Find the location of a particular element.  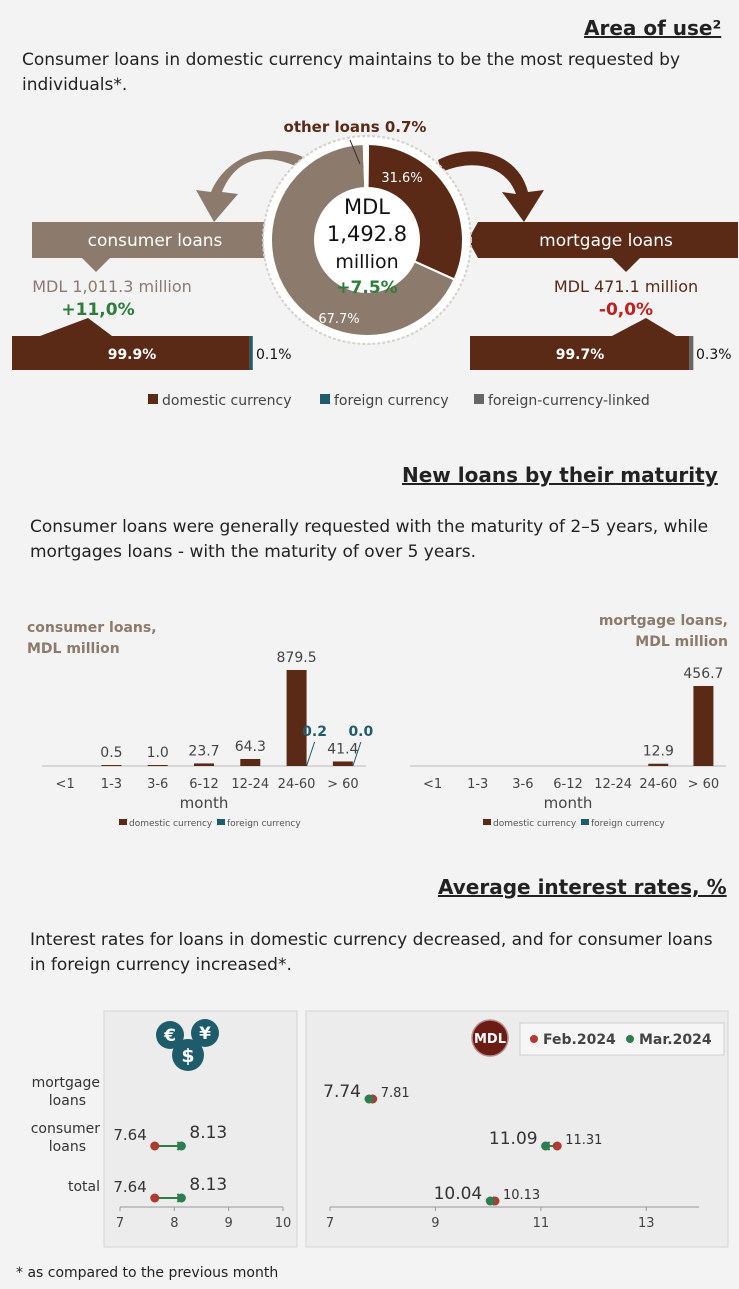

x-tick-label: 7 is located at coordinates (330, 1223).